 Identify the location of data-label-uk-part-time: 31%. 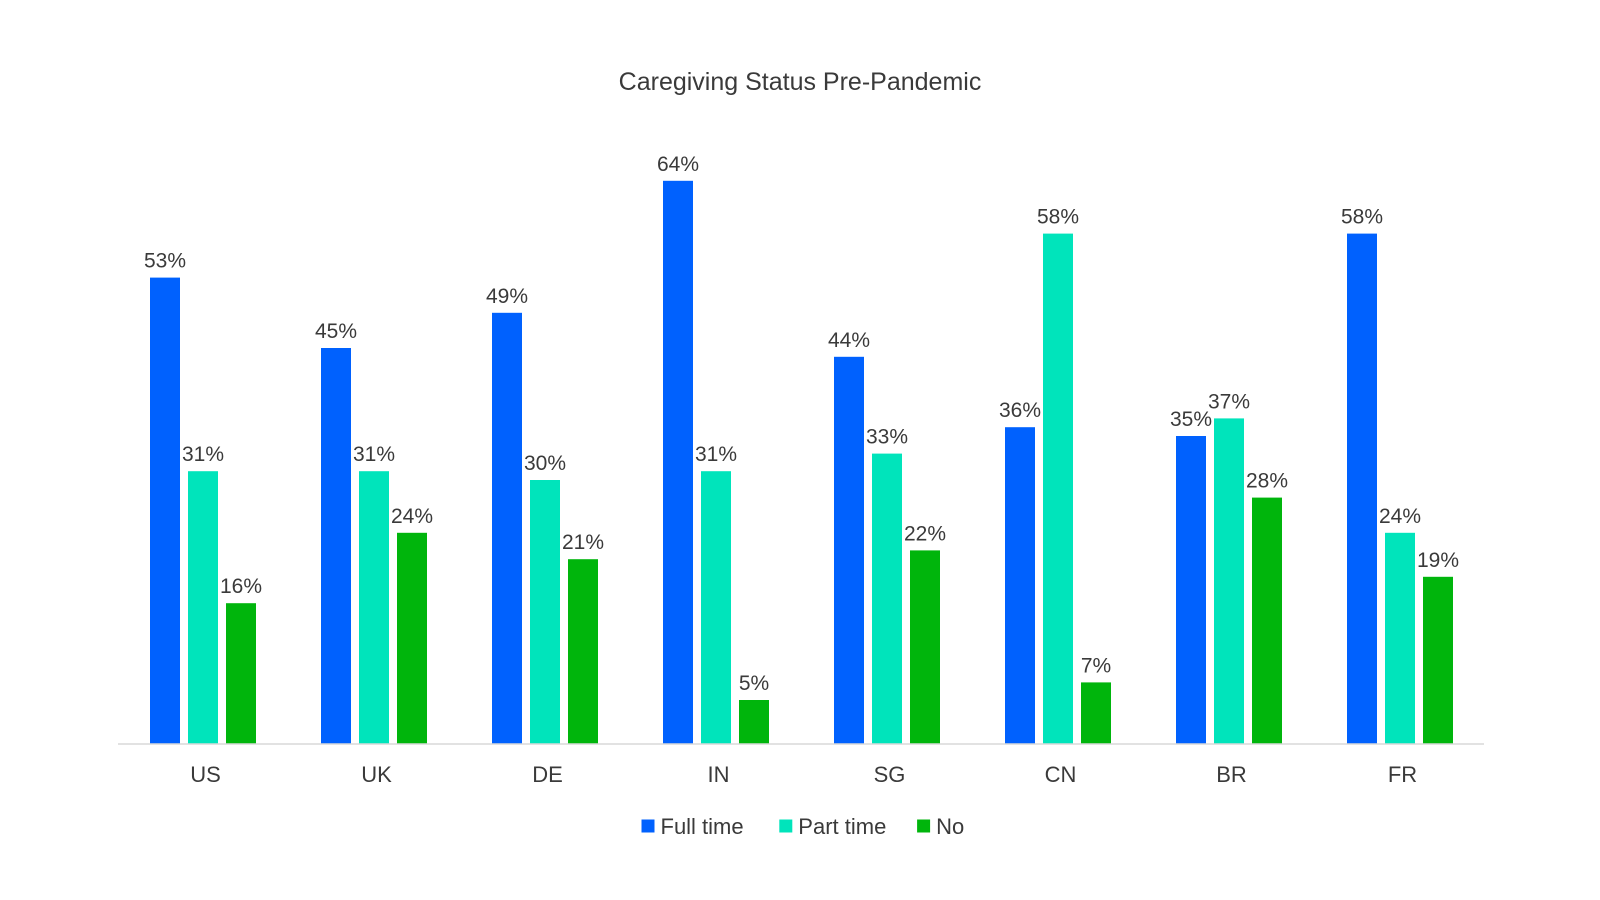
(374, 454).